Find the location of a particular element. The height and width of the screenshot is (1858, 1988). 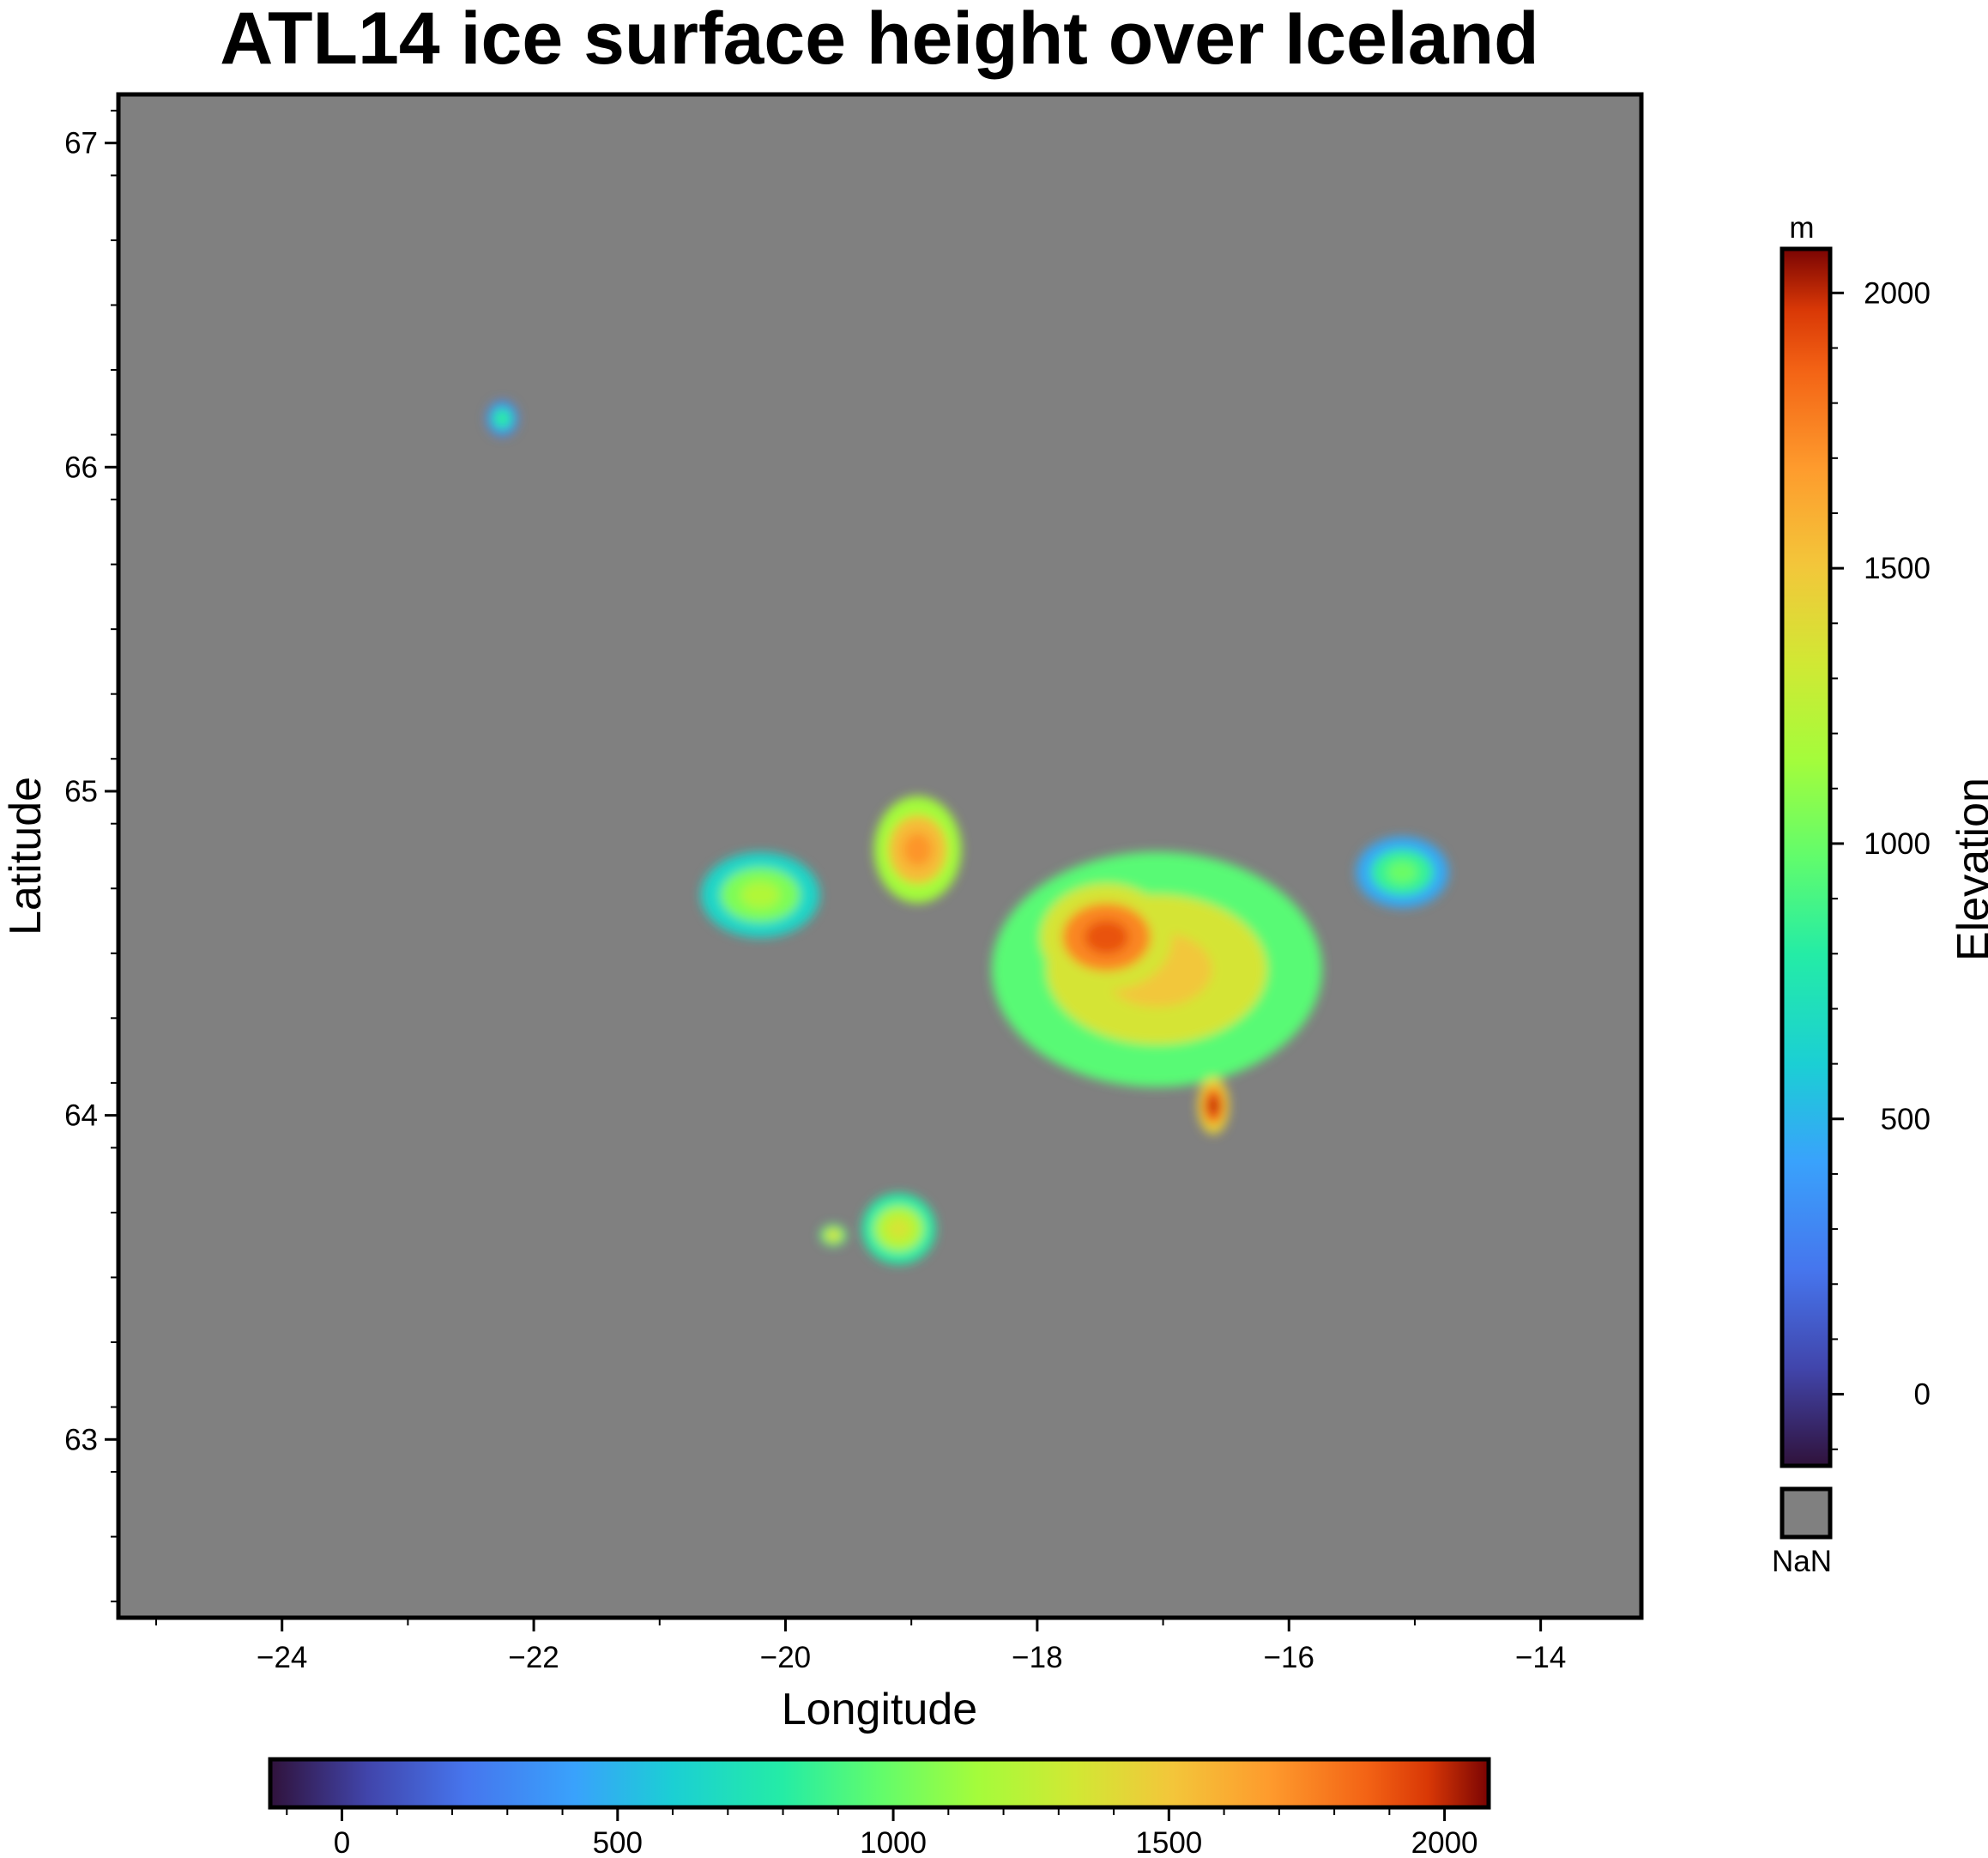

colorbar-tick-label: 0 is located at coordinates (1922, 1395).